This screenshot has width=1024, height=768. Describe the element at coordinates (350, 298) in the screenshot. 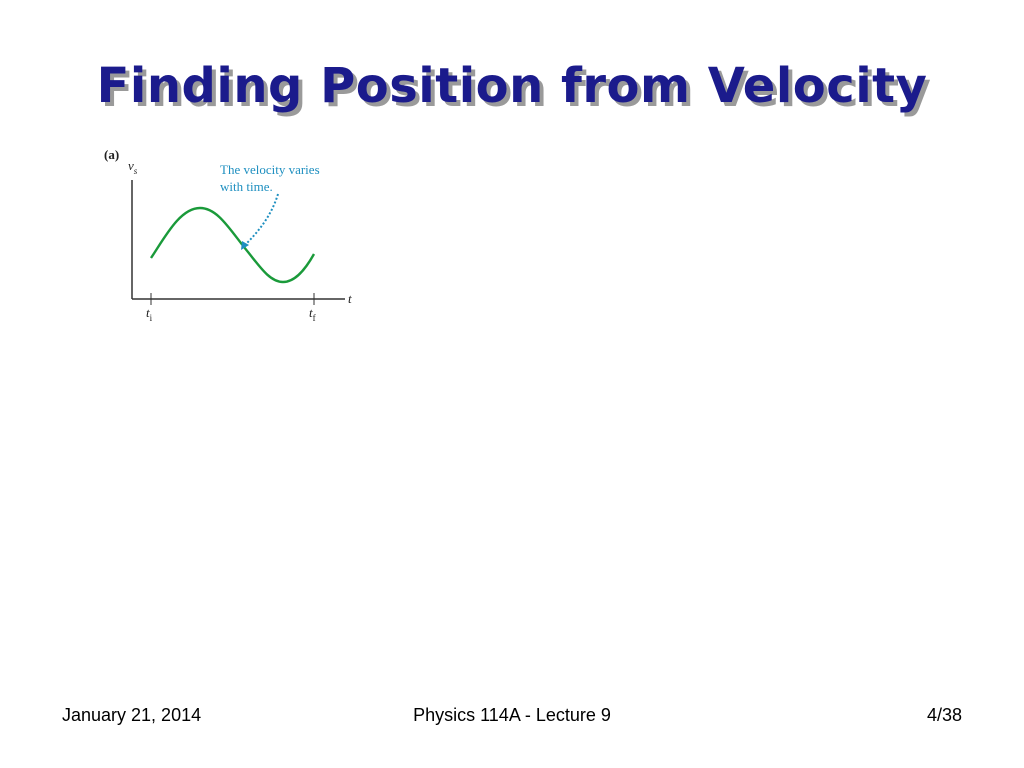

I see `x-axis-label: t` at that location.